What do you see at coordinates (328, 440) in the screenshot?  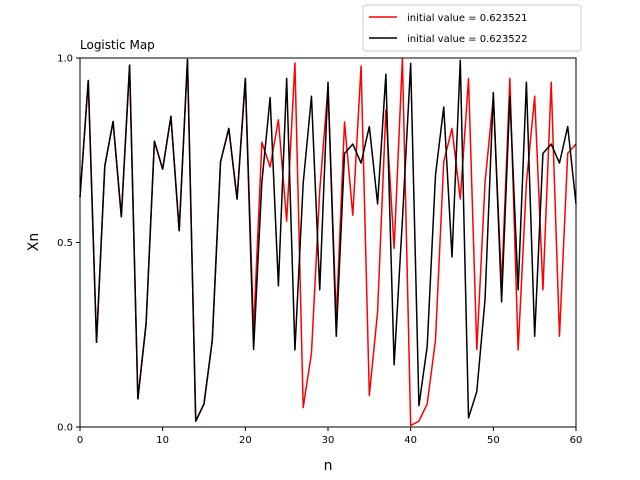 I see `x-tick-label: 30` at bounding box center [328, 440].